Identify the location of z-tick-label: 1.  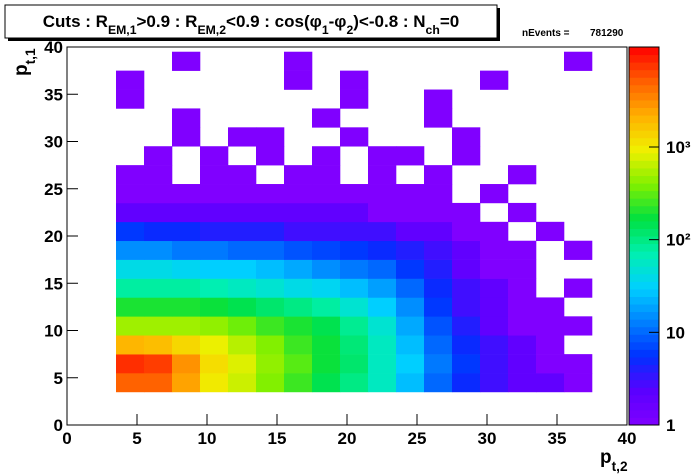
(670, 425).